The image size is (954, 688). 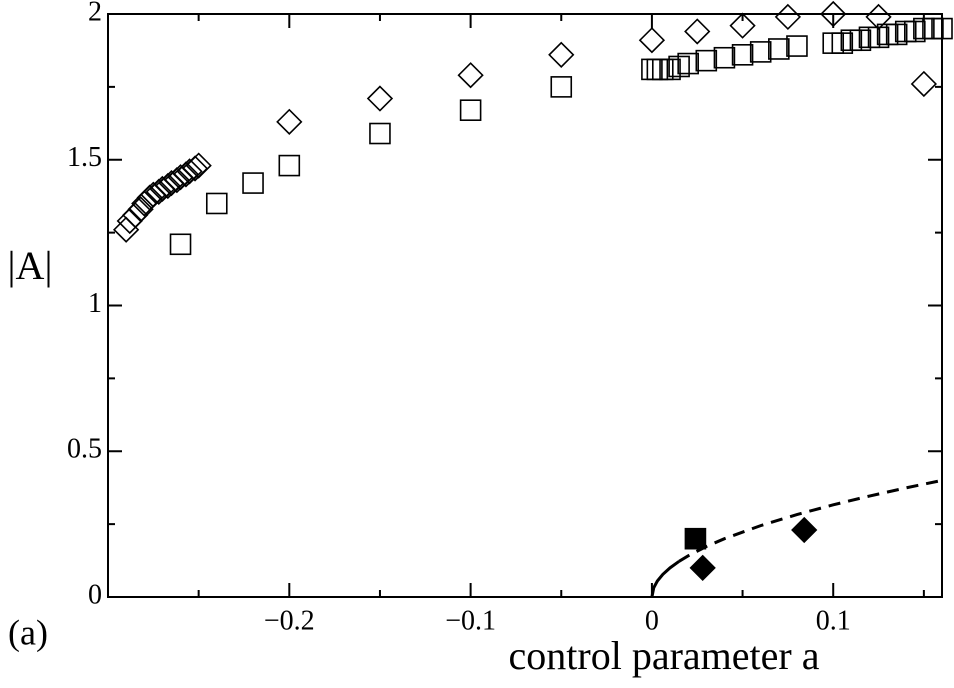 What do you see at coordinates (95, 594) in the screenshot?
I see `y-tick-label: 0` at bounding box center [95, 594].